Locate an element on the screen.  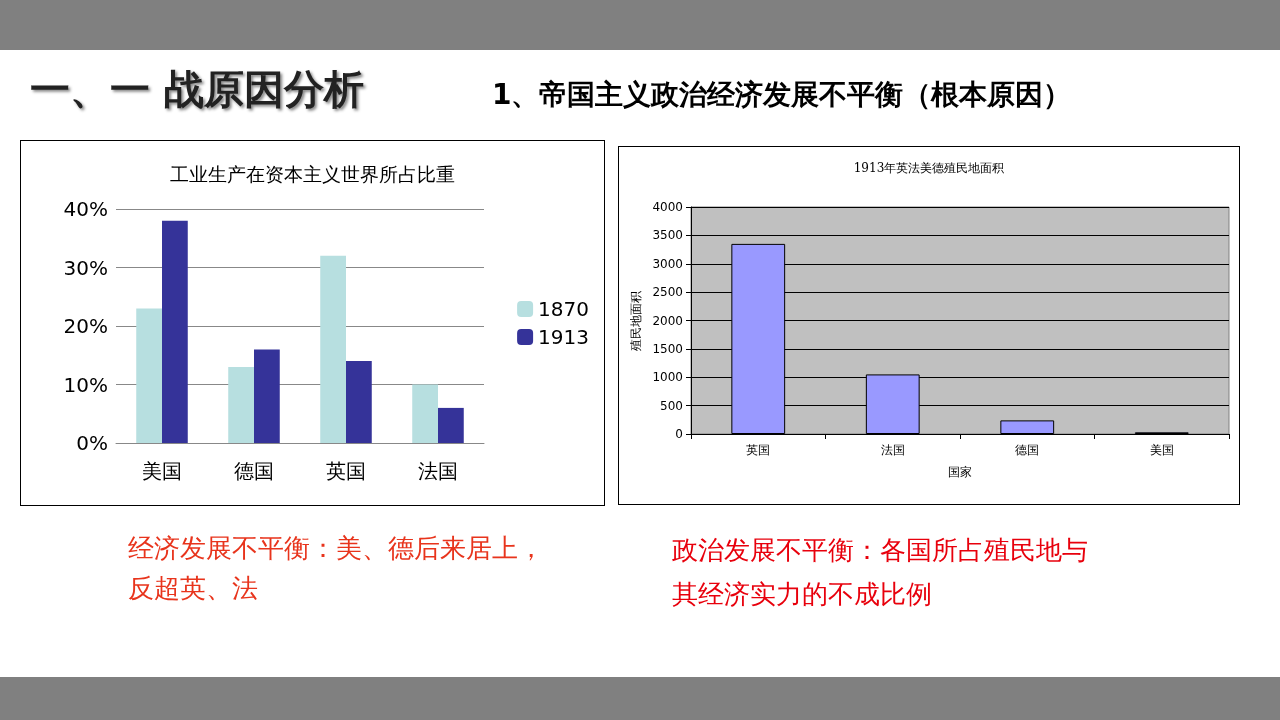
y-axis-title: 殖民地面积 is located at coordinates (635, 320).